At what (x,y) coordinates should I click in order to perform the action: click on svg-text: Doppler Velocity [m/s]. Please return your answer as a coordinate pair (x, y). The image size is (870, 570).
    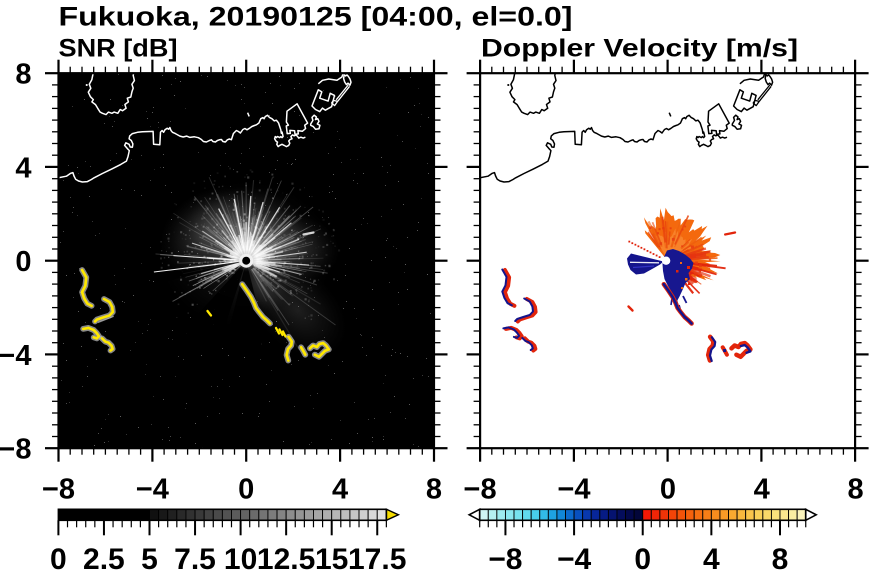
    Looking at the image, I should click on (639, 49).